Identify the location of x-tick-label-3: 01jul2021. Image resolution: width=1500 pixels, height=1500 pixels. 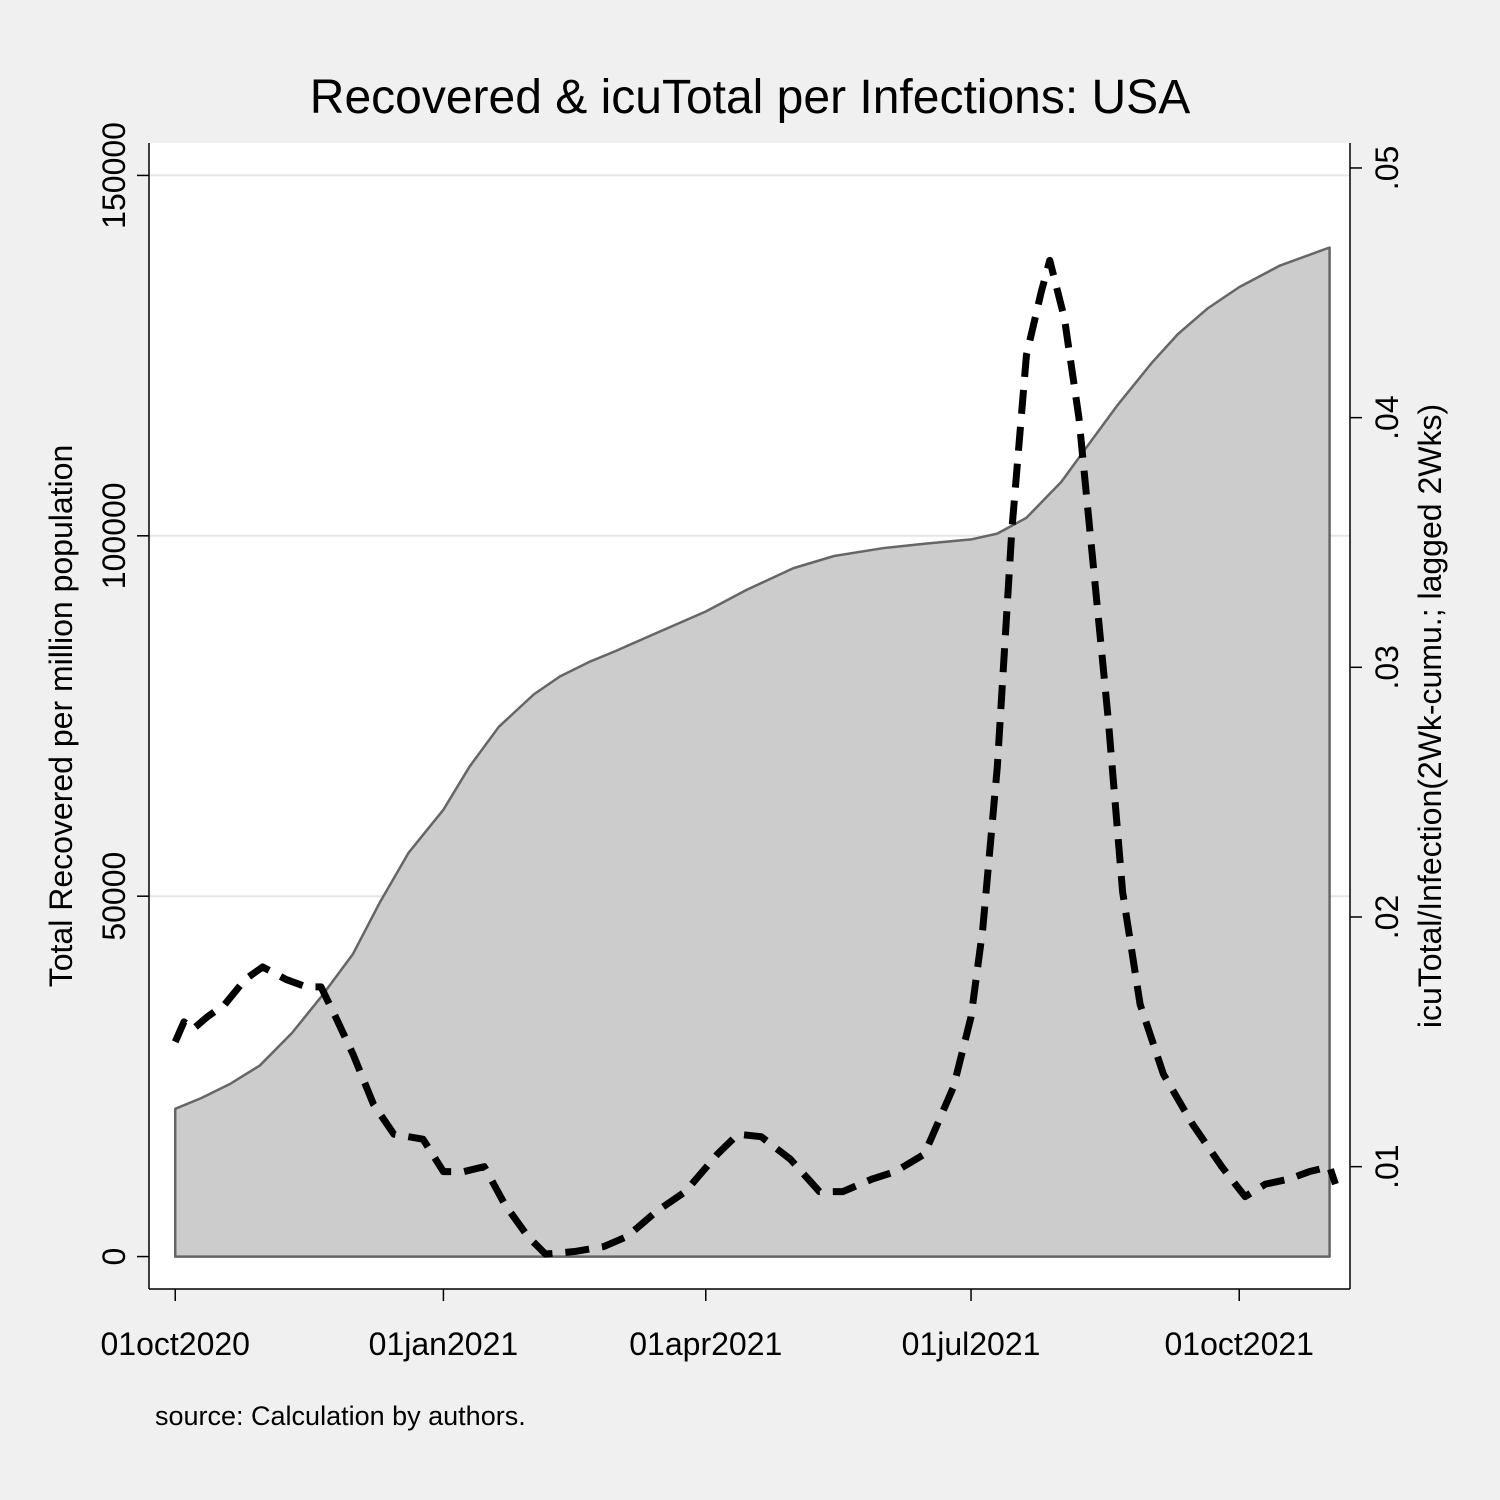
(971, 1344).